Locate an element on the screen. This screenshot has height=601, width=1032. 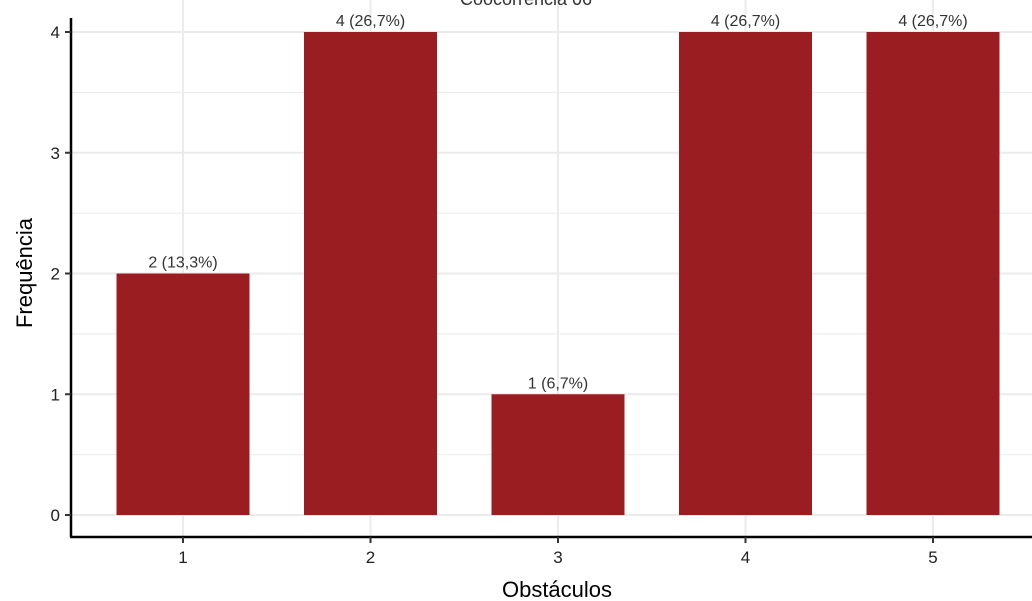
x-tick-label: 2 is located at coordinates (370, 557).